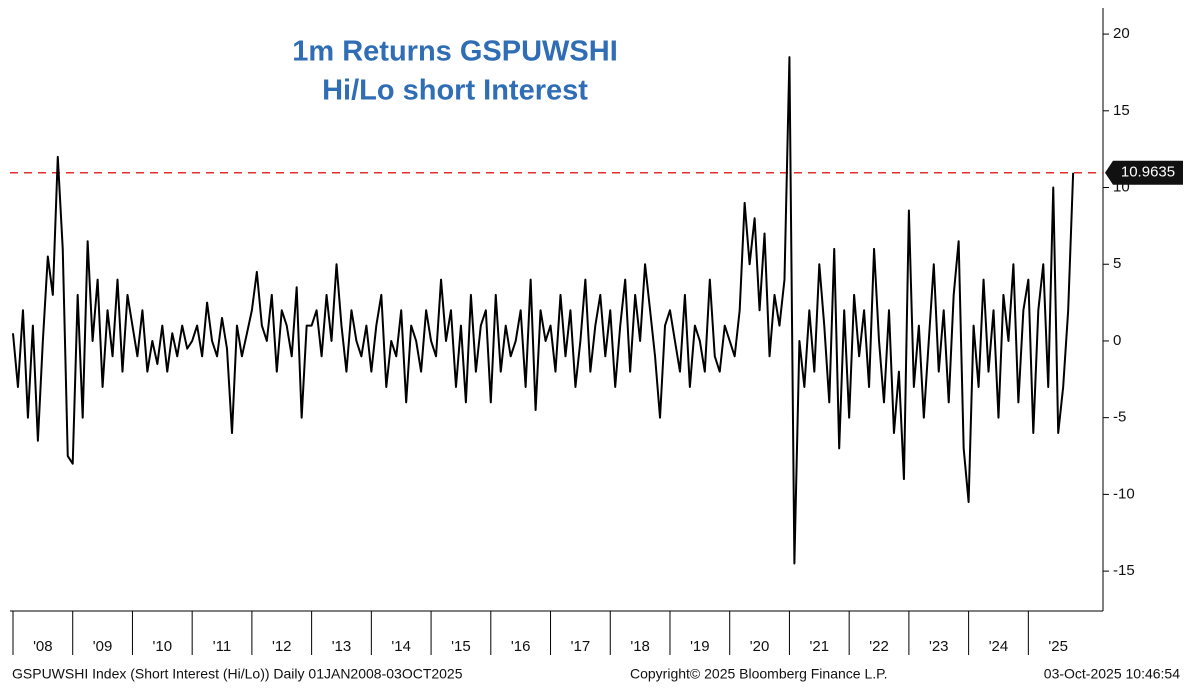 The image size is (1188, 689). Describe the element at coordinates (1124, 570) in the screenshot. I see `y-tick-label: -15` at that location.